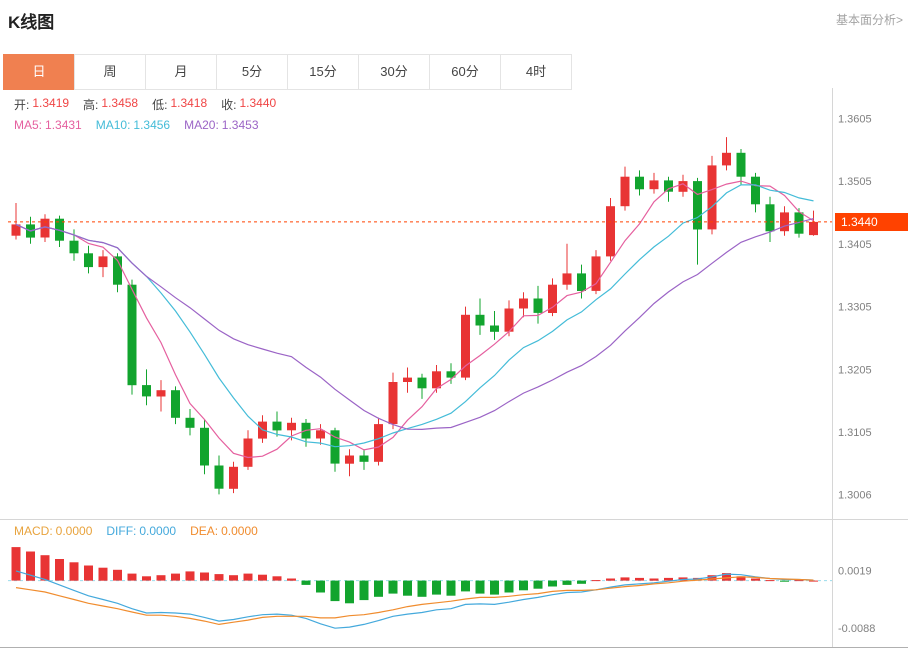 The image size is (908, 649). What do you see at coordinates (145, 104) in the screenshot?
I see `ohlc-info-bar: 开: 1.3419 高: 1.3458 低: 1.3418 收: 1.3440` at bounding box center [145, 104].